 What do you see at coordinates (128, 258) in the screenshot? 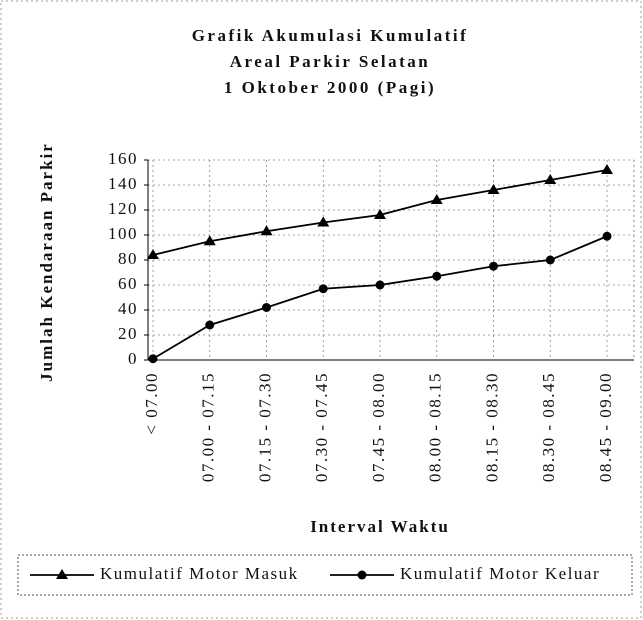
I see `y-tick-label: 80` at bounding box center [128, 258].